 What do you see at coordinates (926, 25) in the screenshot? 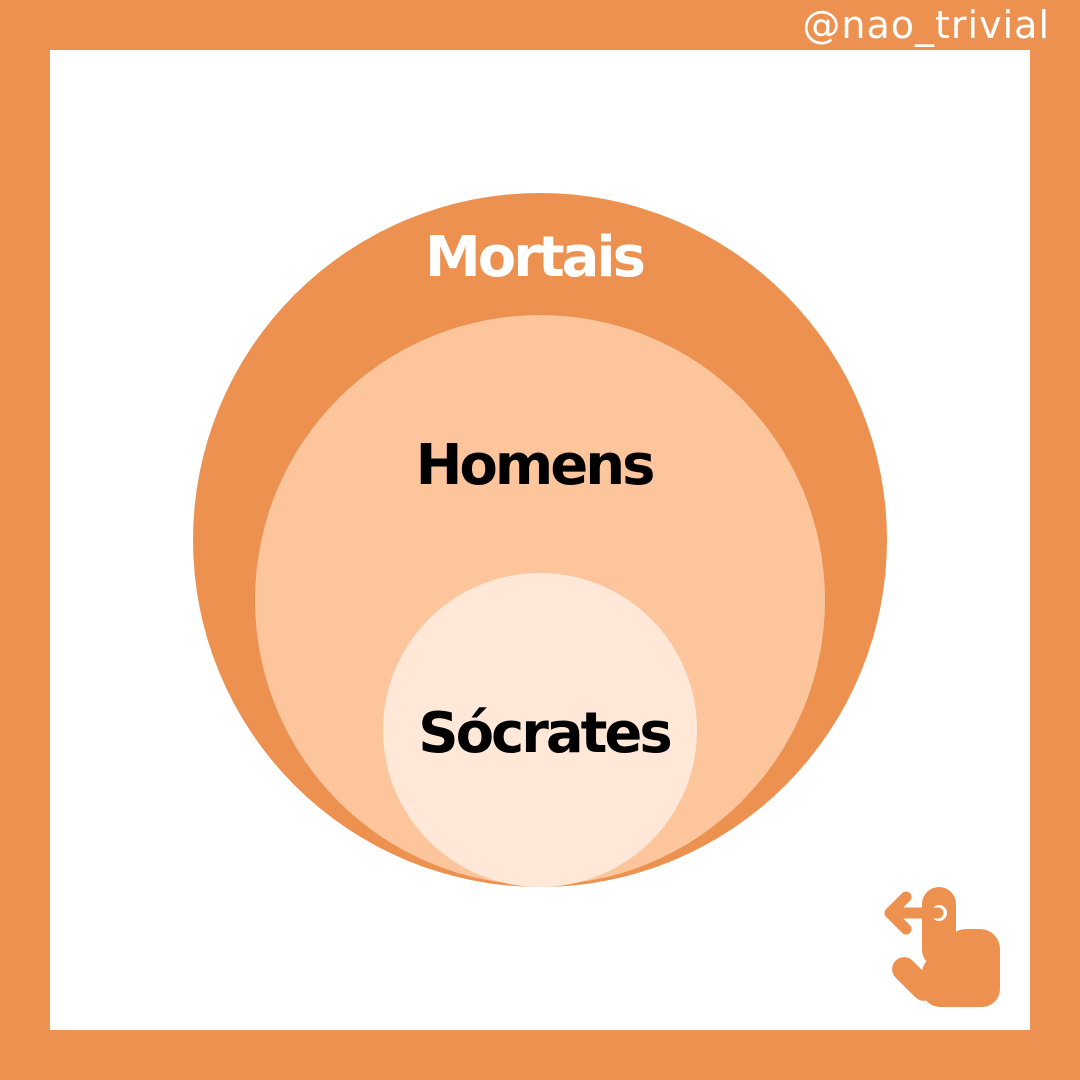
I see `account-handle: @nao_trivial` at bounding box center [926, 25].